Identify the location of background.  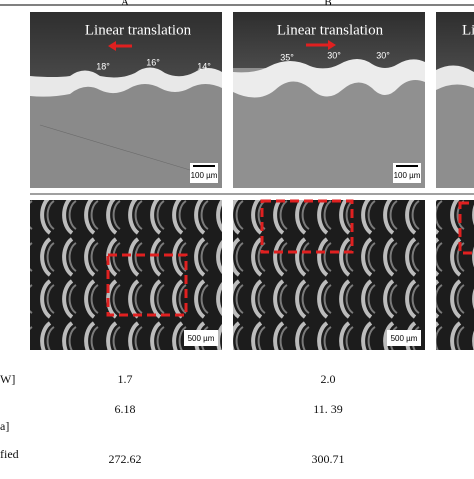
(126, 275).